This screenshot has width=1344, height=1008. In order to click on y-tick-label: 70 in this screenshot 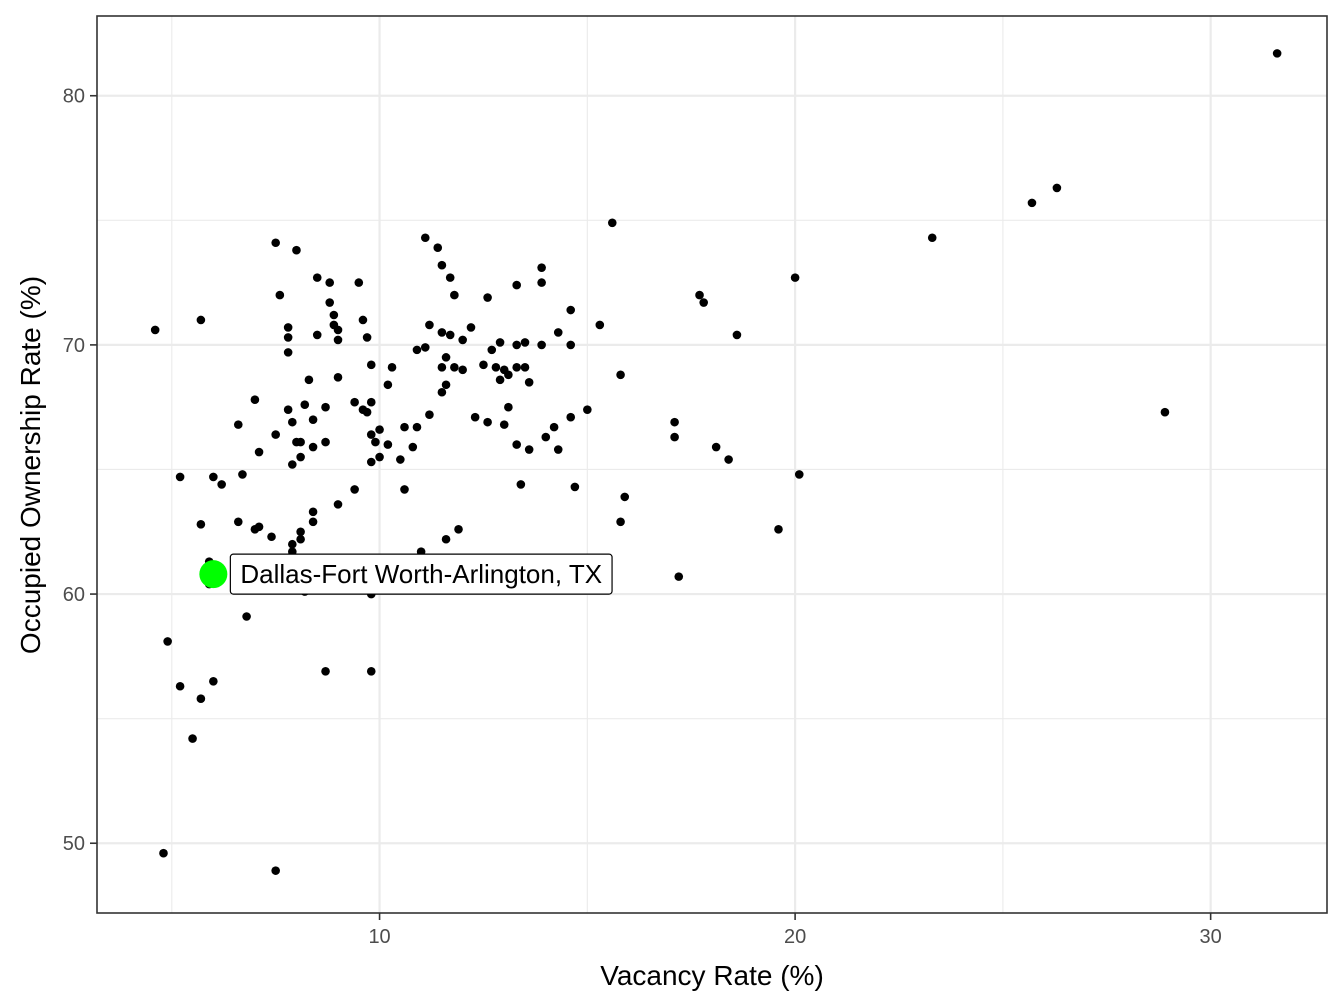, I will do `click(74, 346)`.